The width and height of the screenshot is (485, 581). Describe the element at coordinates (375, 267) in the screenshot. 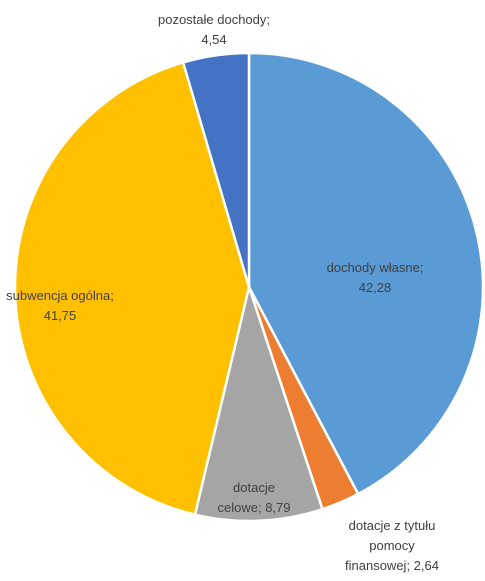

I see `data-label-line: dochody własne;` at that location.